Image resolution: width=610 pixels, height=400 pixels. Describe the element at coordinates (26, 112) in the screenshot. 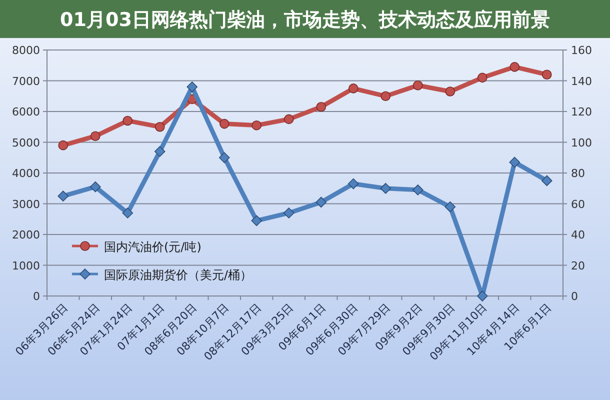

I see `y-tick-label: 6000` at that location.